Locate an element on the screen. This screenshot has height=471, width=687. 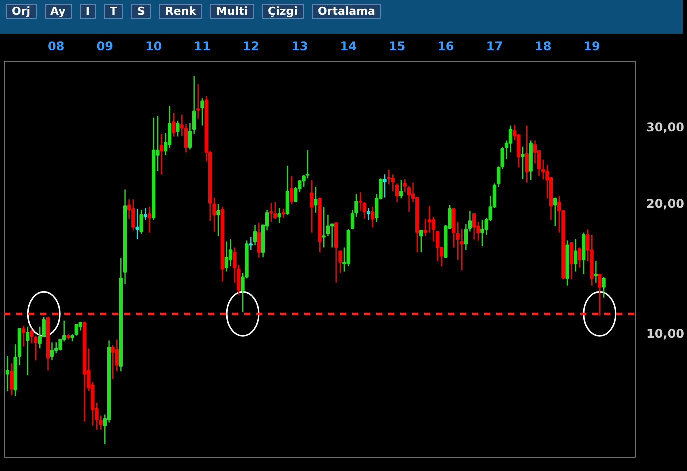
text: Ortalama is located at coordinates (347, 11).